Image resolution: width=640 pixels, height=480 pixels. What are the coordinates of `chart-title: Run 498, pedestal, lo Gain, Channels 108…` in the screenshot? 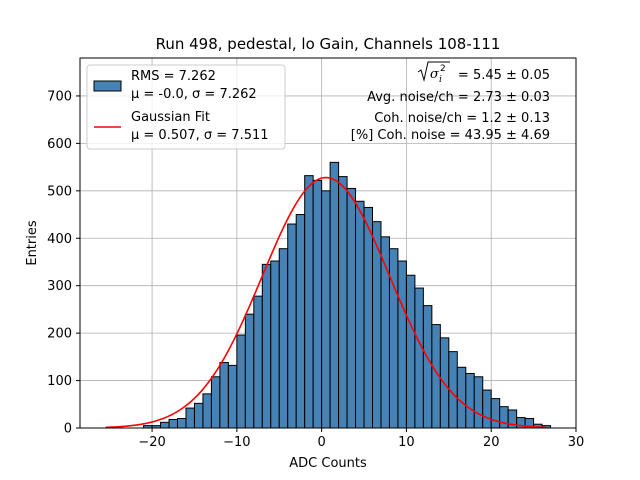 It's located at (328, 44).